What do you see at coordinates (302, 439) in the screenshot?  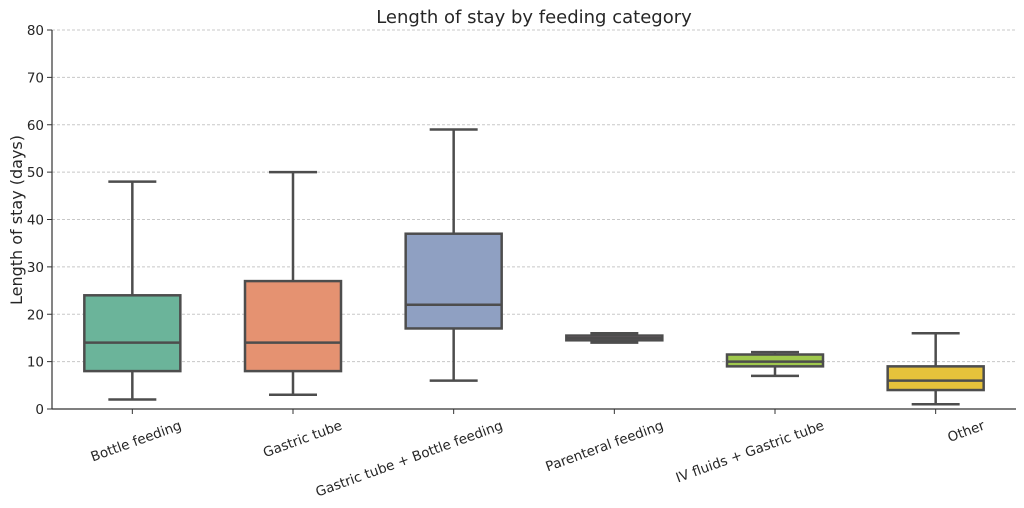 I see `x-tick-label-2: Gastric tube` at bounding box center [302, 439].